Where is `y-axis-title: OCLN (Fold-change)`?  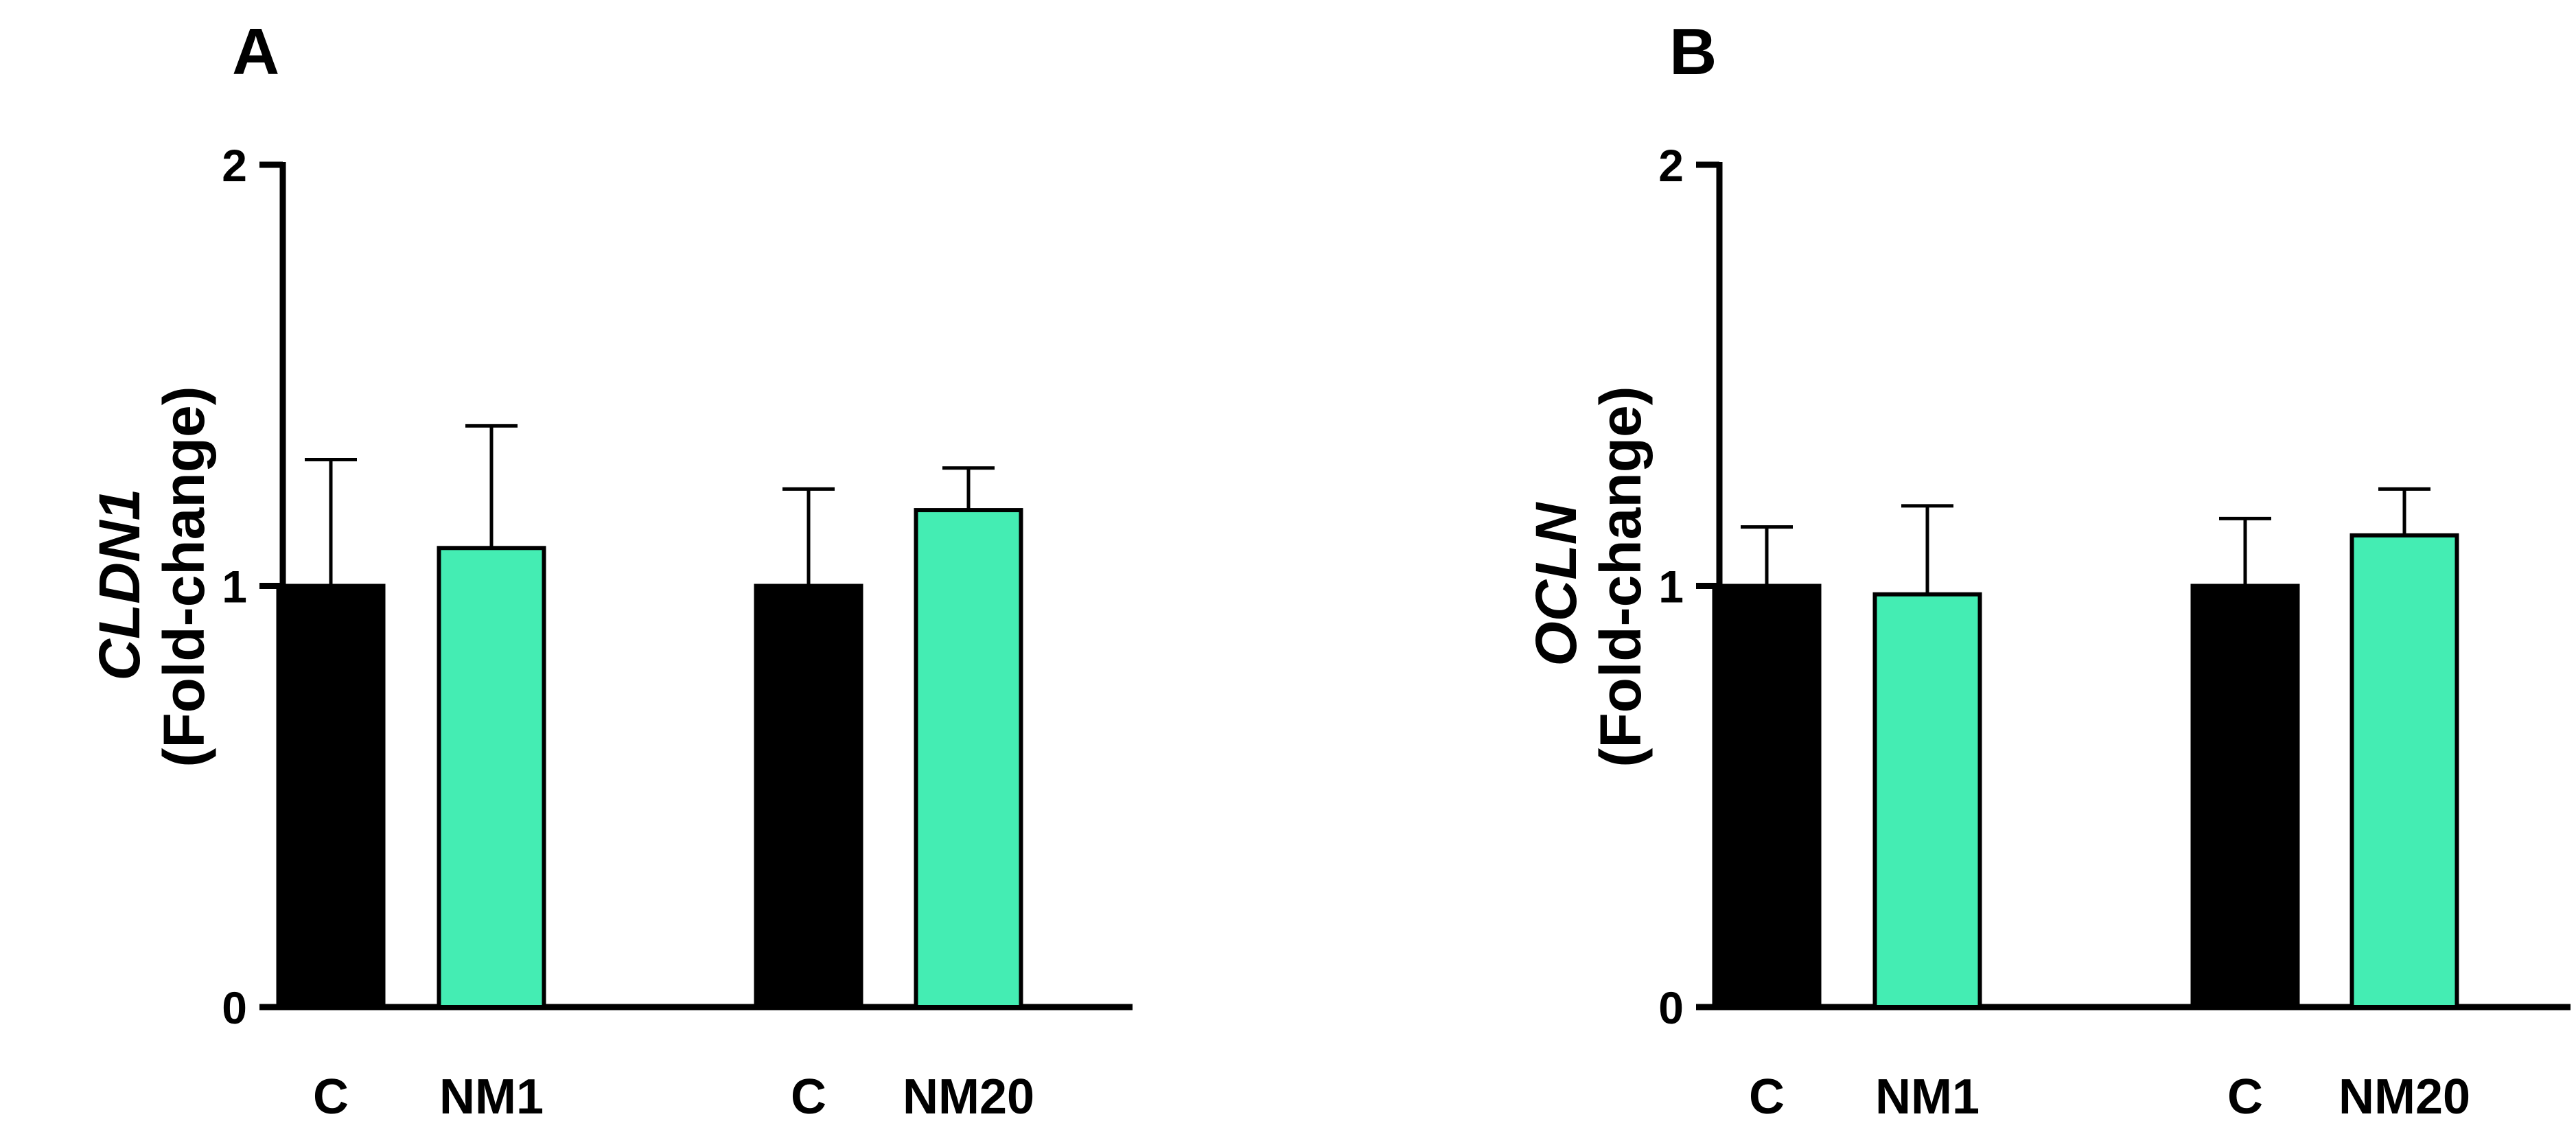
y-axis-title: OCLN (Fold-change) is located at coordinates (1588, 576).